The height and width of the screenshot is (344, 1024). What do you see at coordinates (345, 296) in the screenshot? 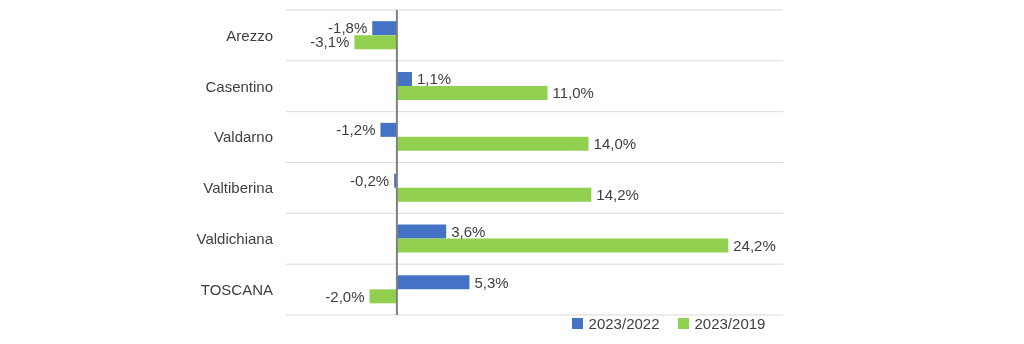
I see `data-label: -2,0%` at bounding box center [345, 296].